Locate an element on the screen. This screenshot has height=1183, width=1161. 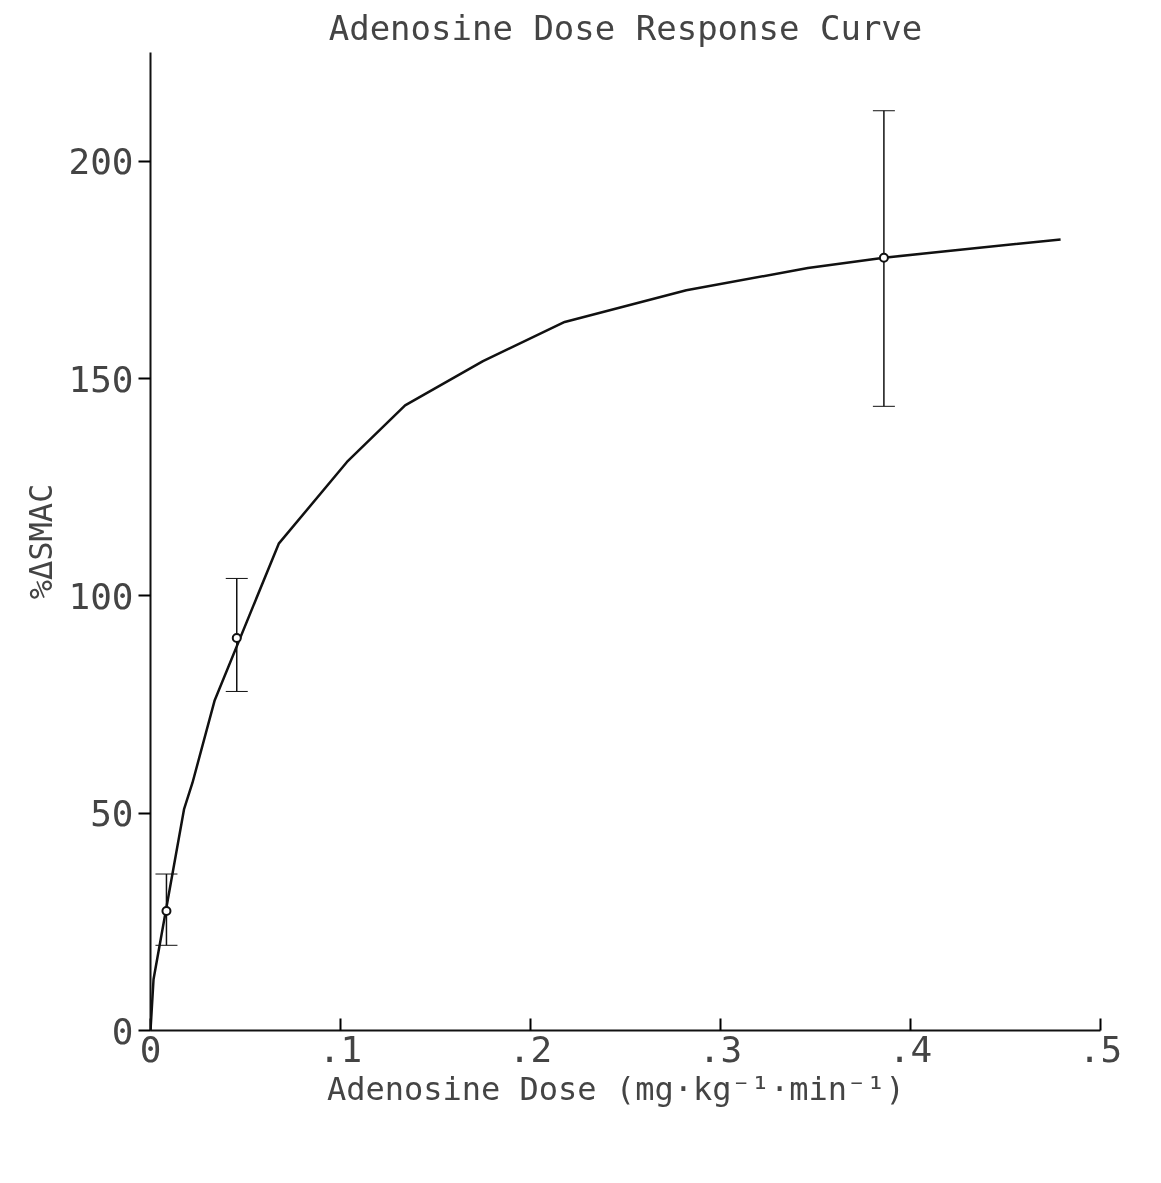
x-axis-title: Adenosine Dose (mg·kg⁻¹·min⁻¹) is located at coordinates (615, 1088).